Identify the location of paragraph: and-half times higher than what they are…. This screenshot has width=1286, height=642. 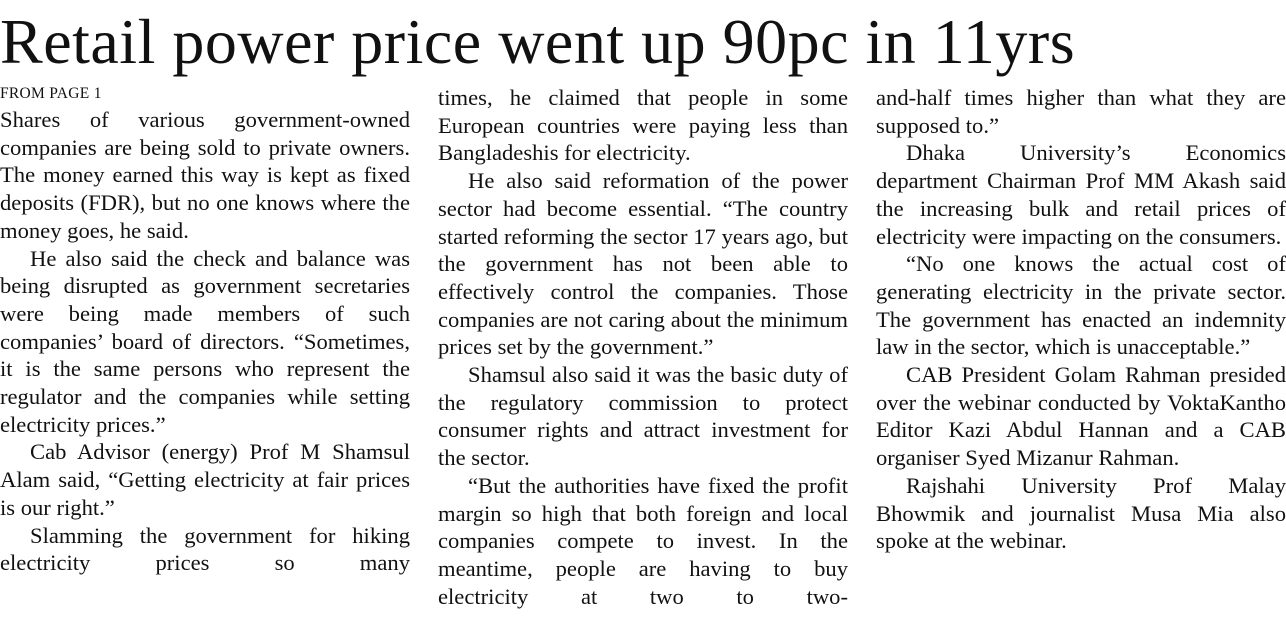
(1081, 111).